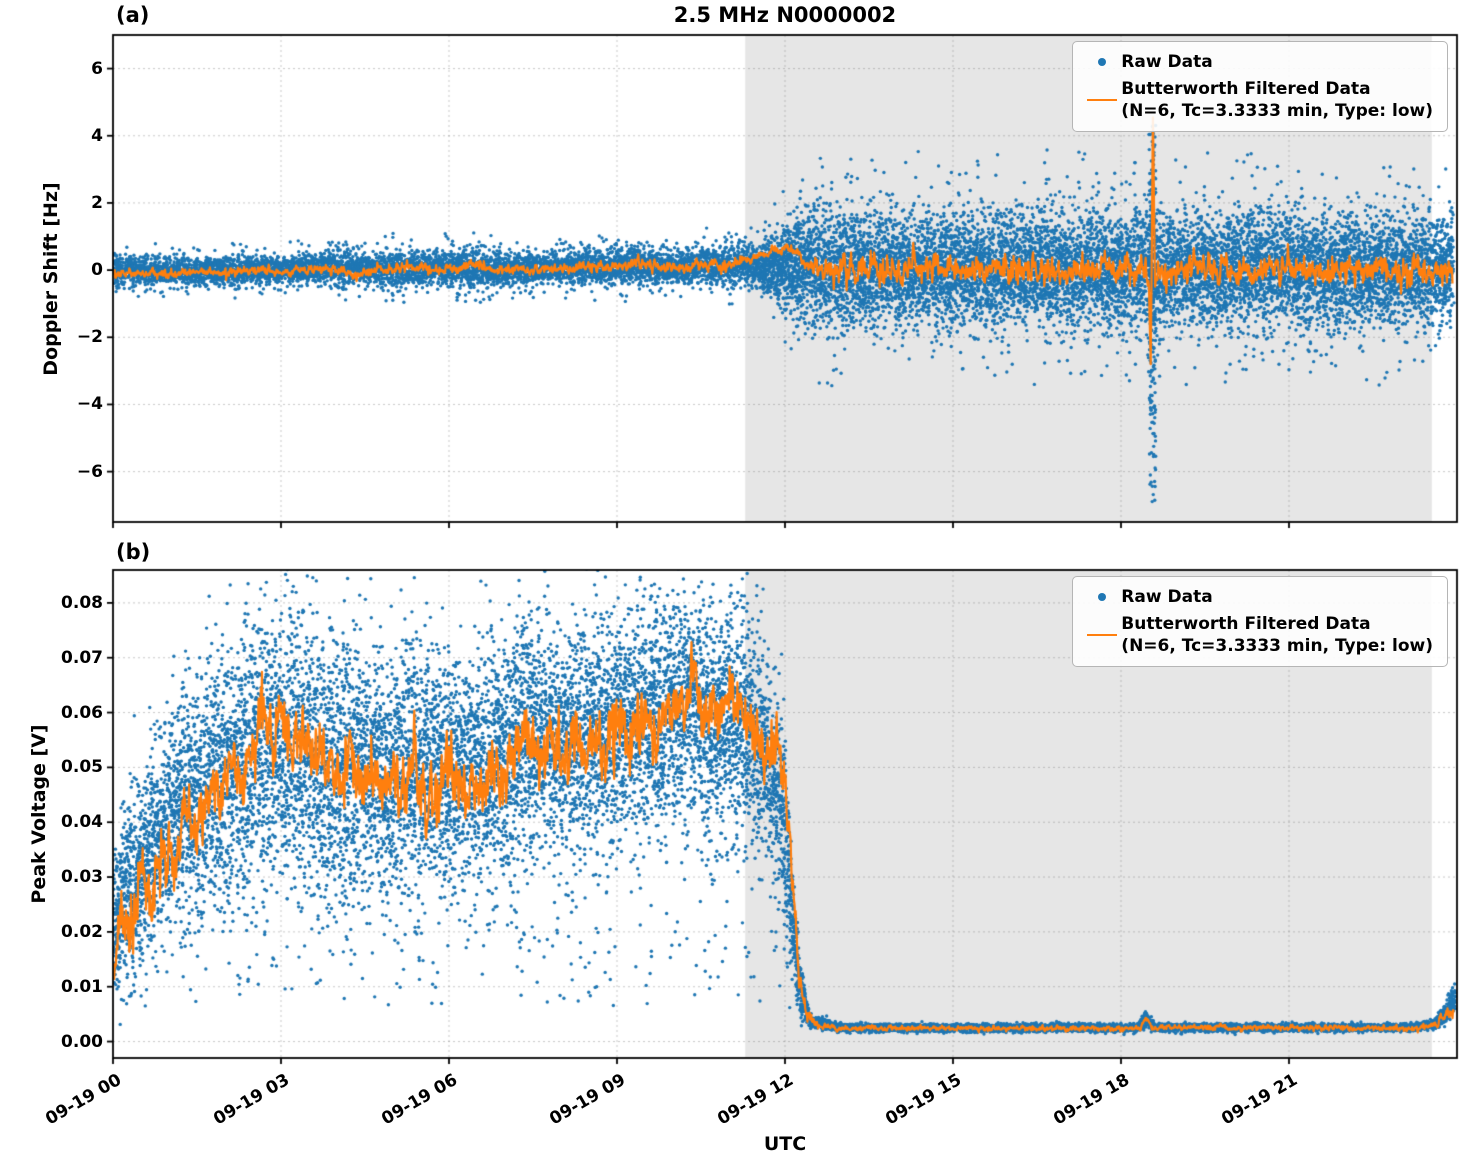 This screenshot has height=1172, width=1472. Describe the element at coordinates (97, 270) in the screenshot. I see `y-tick-label: 0` at that location.